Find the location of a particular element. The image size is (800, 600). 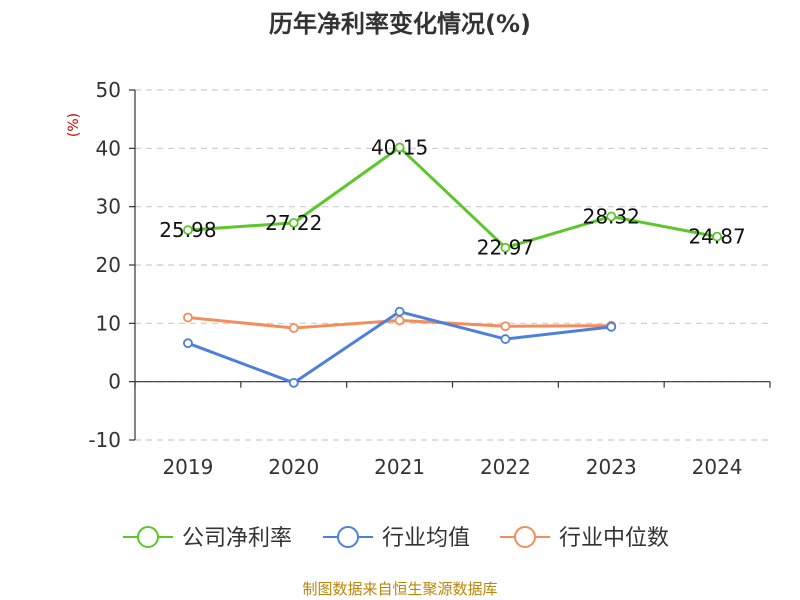

x-tick-label: 2024 is located at coordinates (717, 467).